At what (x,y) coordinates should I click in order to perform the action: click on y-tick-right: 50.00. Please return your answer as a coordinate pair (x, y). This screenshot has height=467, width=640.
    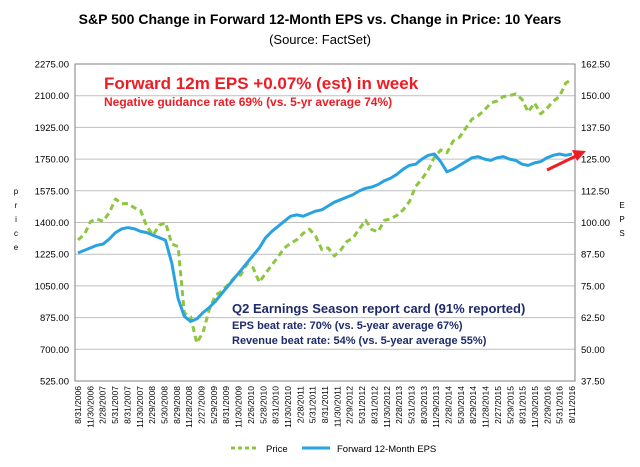
    Looking at the image, I should click on (593, 350).